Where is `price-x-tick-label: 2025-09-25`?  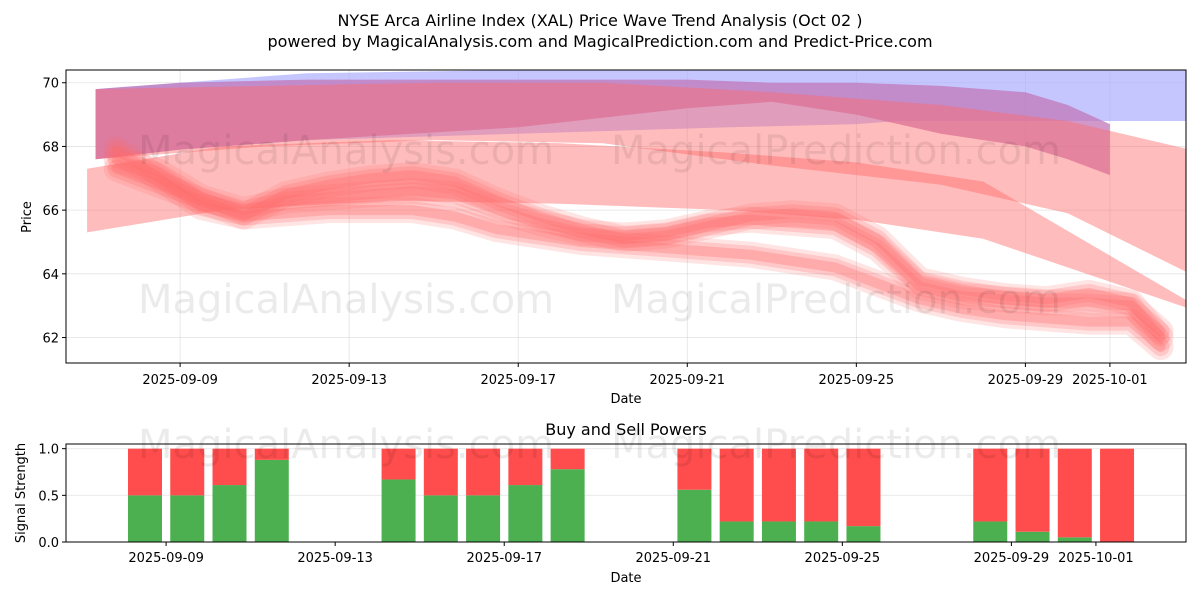 price-x-tick-label: 2025-09-25 is located at coordinates (857, 380).